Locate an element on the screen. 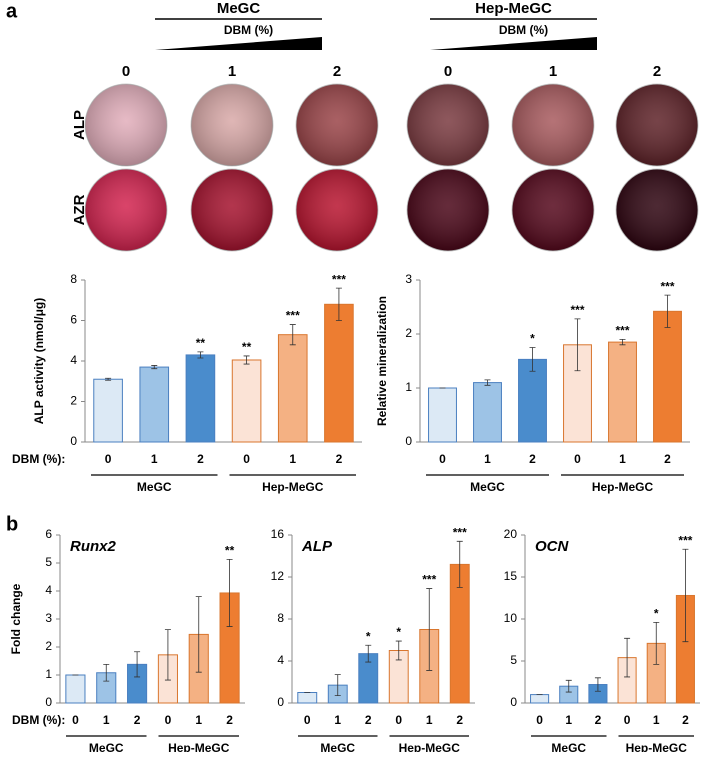 This screenshot has width=709, height=757. y-tick-label: 20 is located at coordinates (511, 534).